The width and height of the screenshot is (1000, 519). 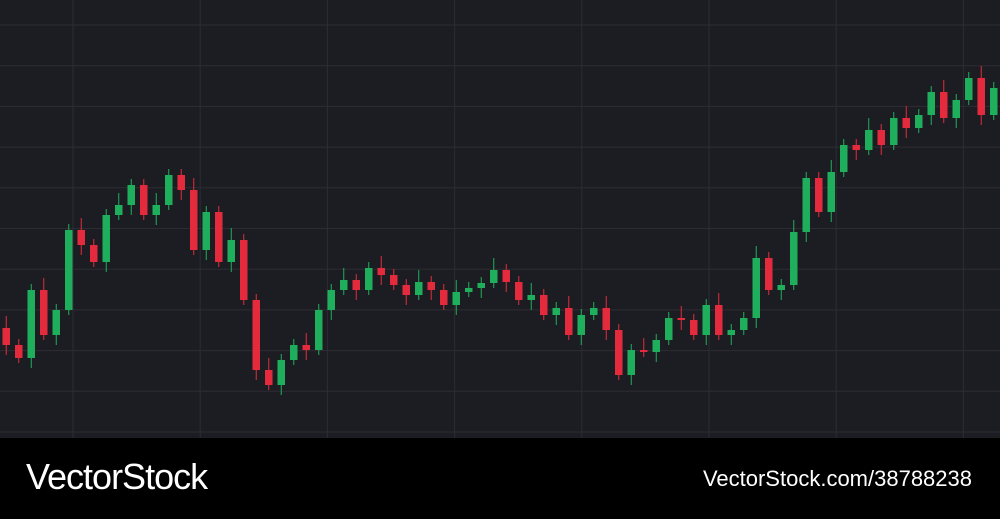 I want to click on brand: VectorStock, so click(x=117, y=476).